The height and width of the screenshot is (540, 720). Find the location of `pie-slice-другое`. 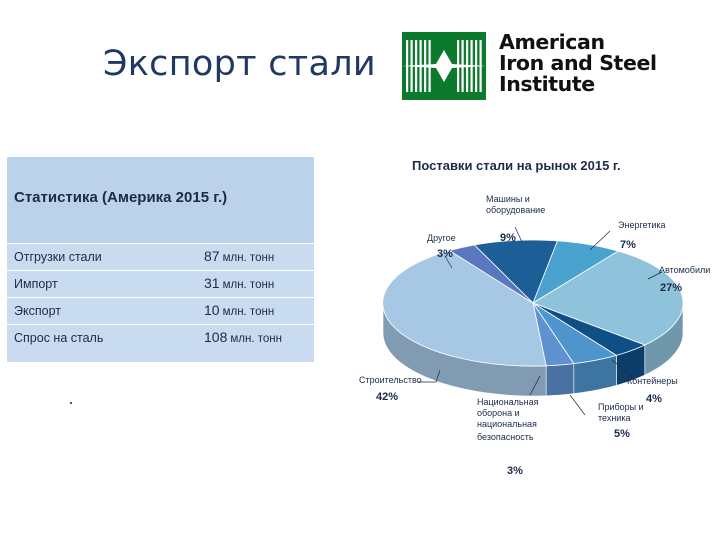

pie-slice-другое is located at coordinates (491, 274).